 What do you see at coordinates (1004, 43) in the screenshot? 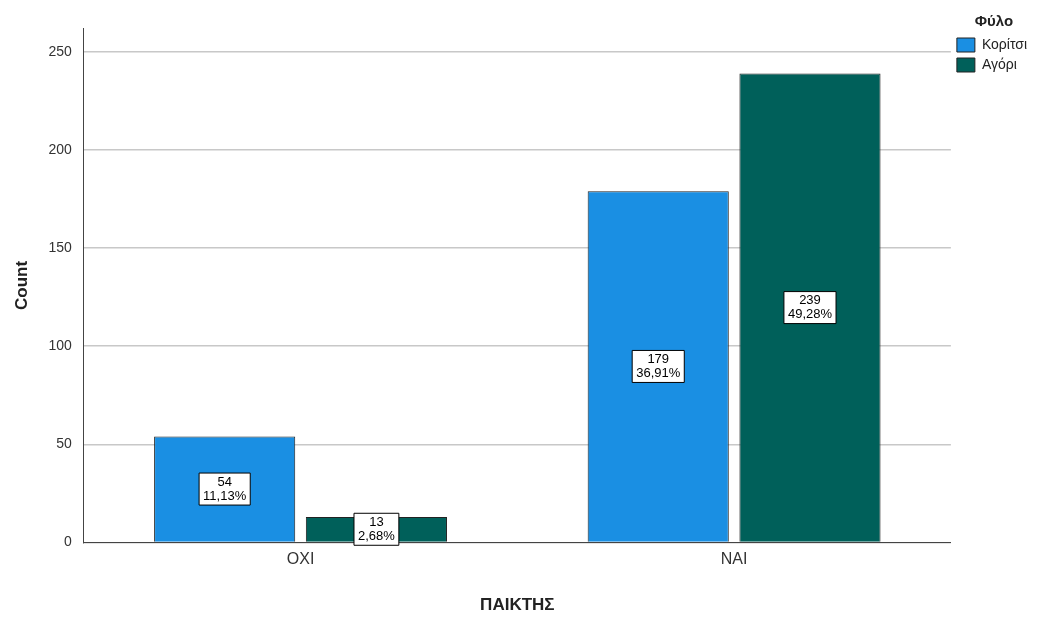
I see `legend-label: Κορίτσι` at bounding box center [1004, 43].